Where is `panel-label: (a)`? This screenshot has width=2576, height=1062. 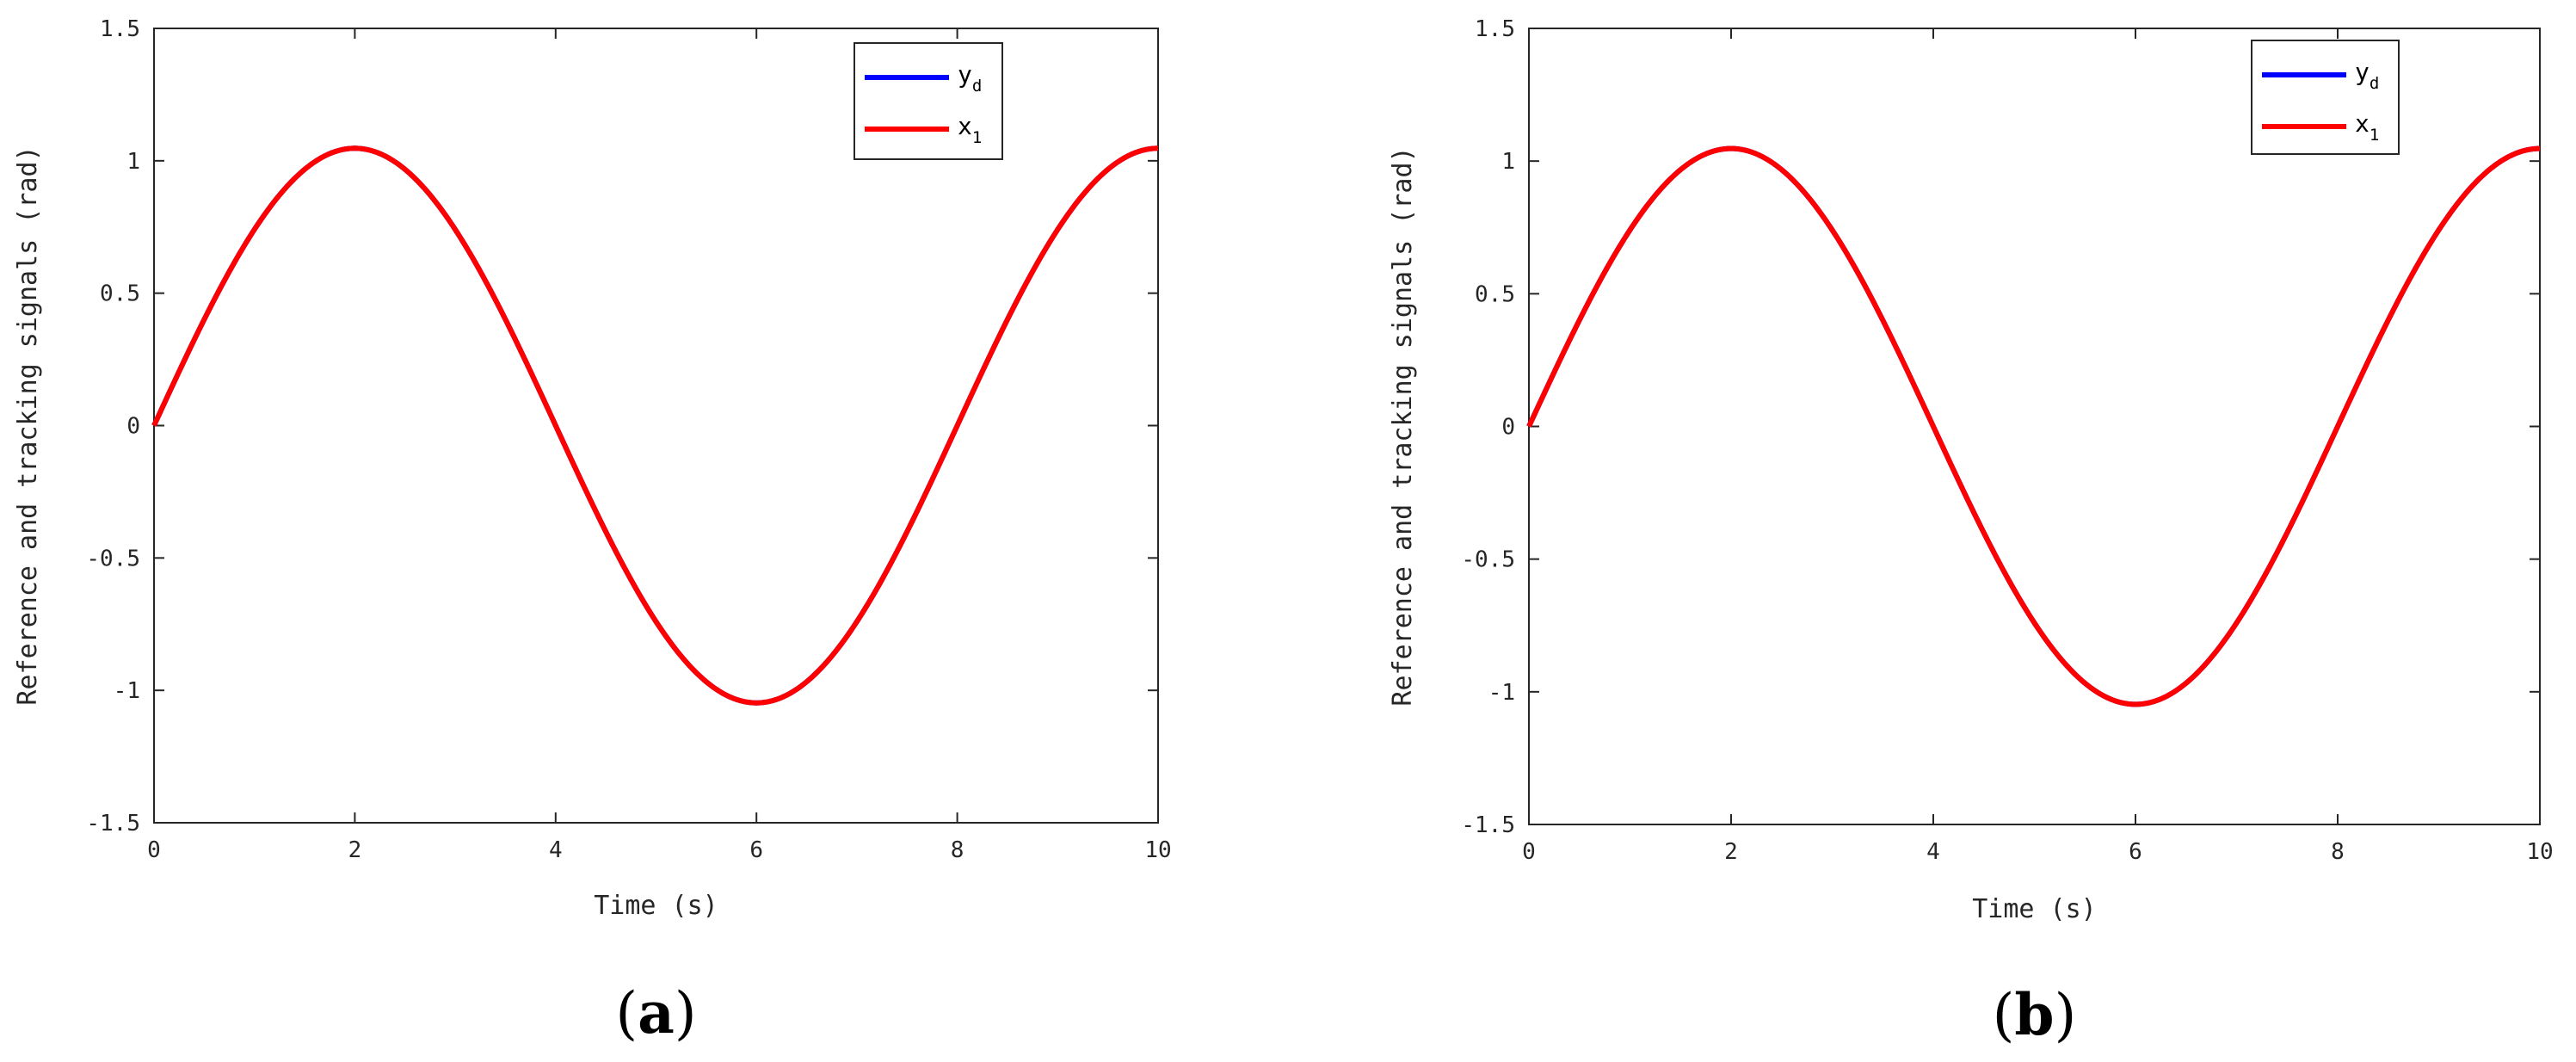 panel-label: (a) is located at coordinates (655, 1013).